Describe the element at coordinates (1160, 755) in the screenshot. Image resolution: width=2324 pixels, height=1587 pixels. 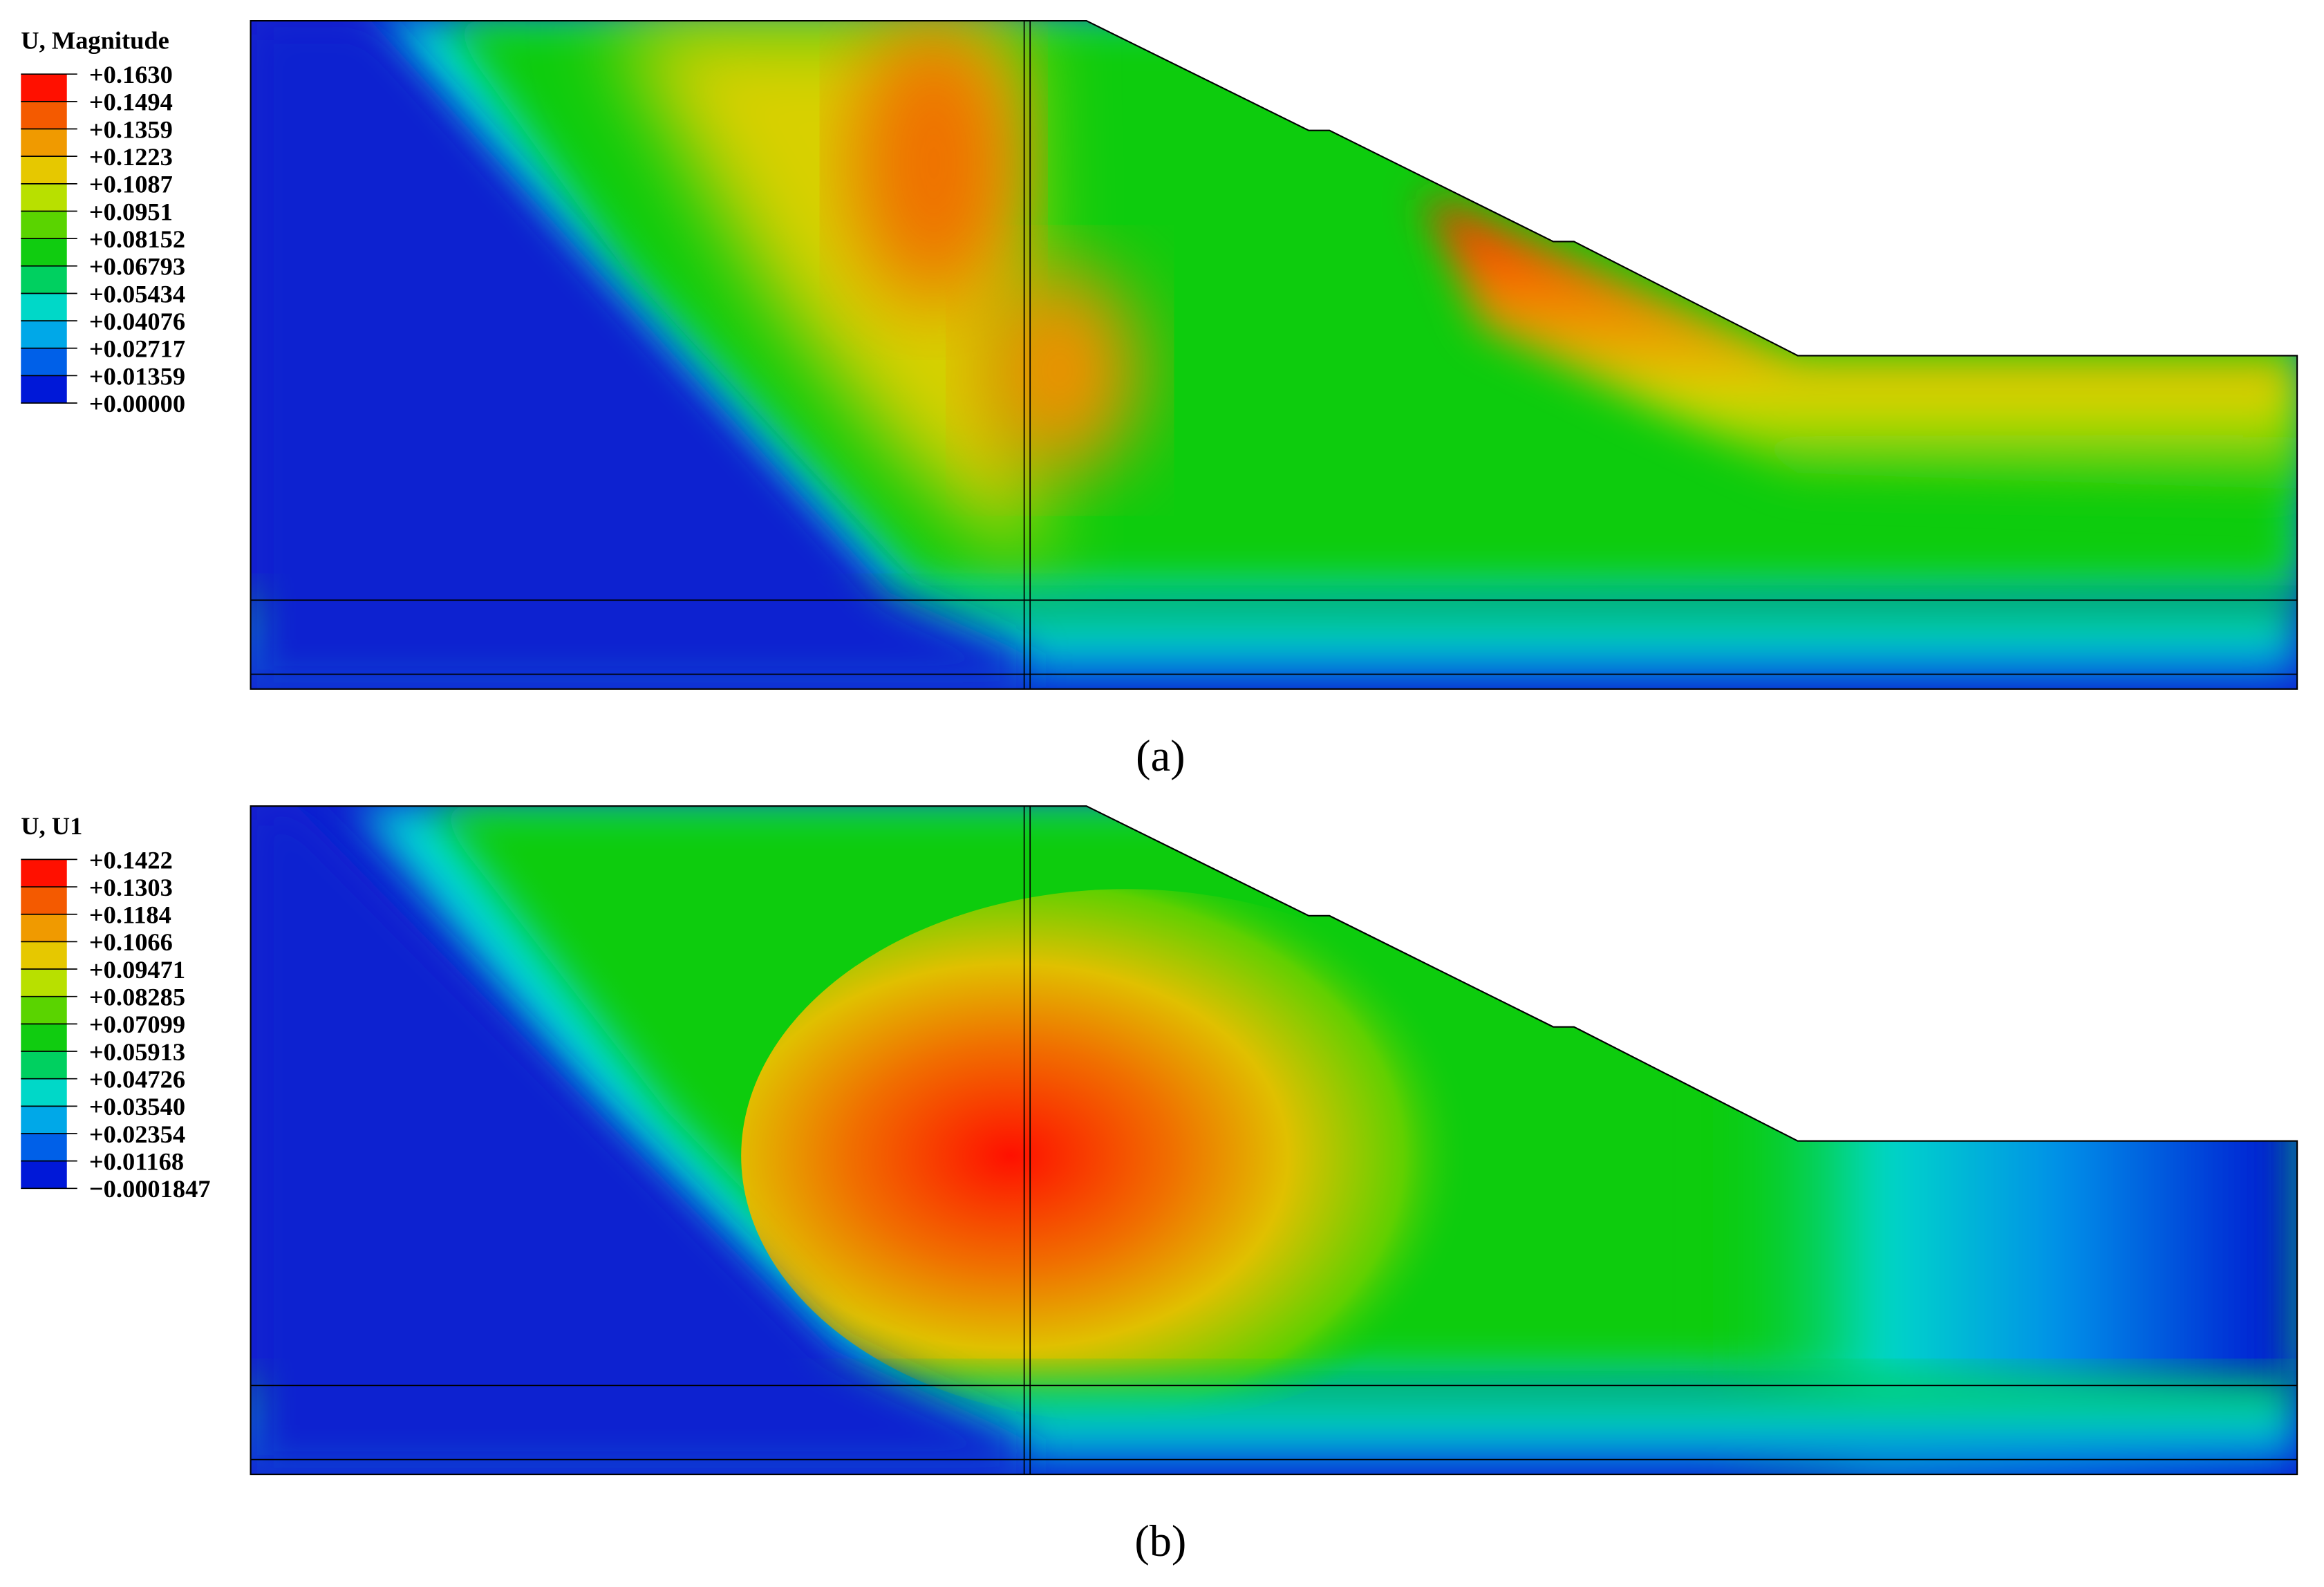
I see `caption: (a)` at that location.